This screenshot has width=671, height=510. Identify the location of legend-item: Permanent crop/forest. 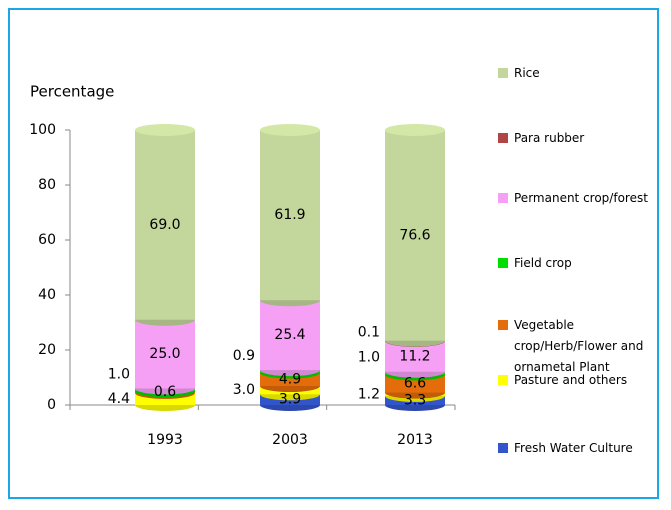
(580, 198).